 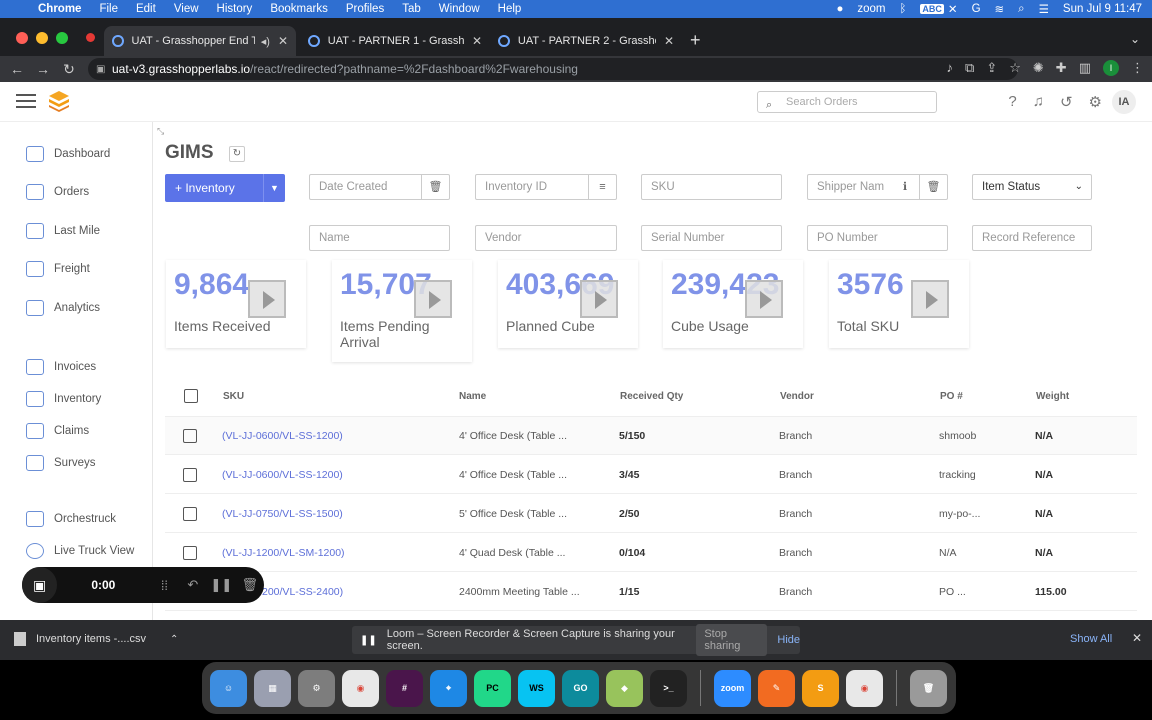 What do you see at coordinates (164, 585) in the screenshot?
I see `drag-handle-icon: ⁞⁞` at bounding box center [164, 585].